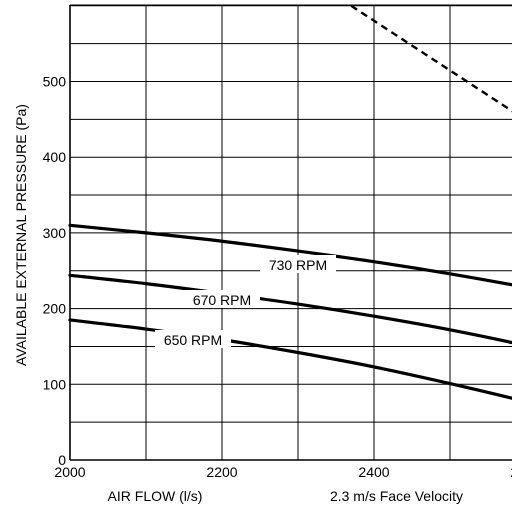  I want to click on y-axis-label: AVAILABLE EXTERNAL PRESSURE (Pa), so click(21, 235).